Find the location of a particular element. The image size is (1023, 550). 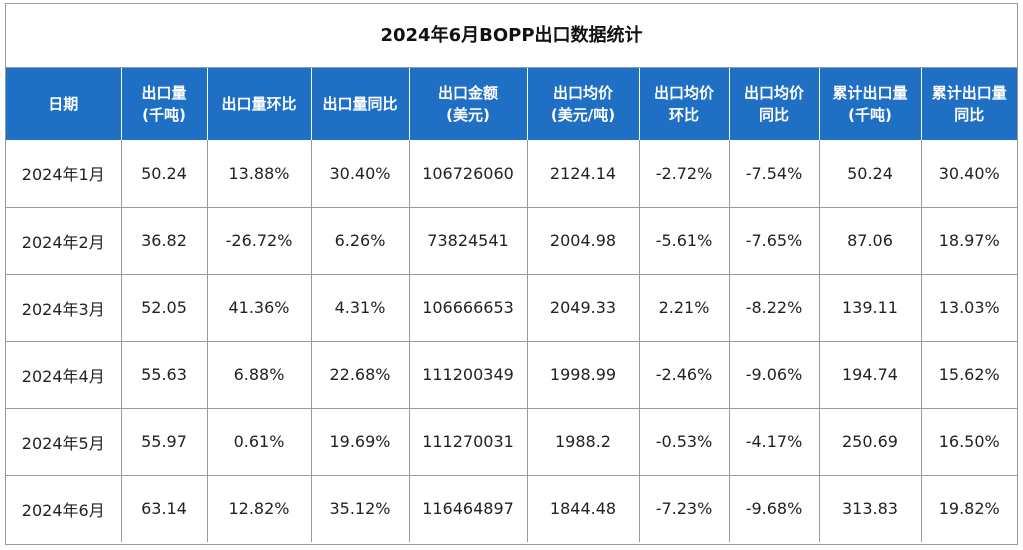

column-header-line1: 日期 is located at coordinates (63, 104).